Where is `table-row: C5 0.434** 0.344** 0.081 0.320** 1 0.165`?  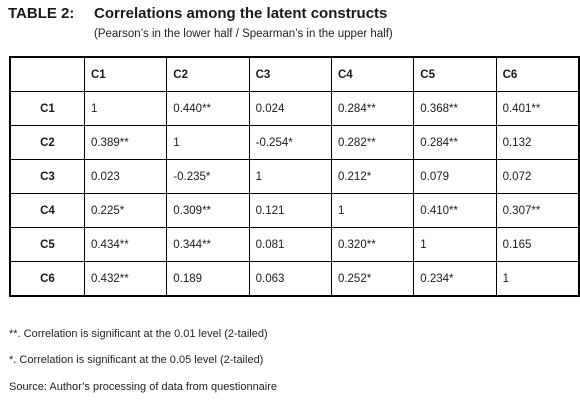
table-row: C5 0.434** 0.344** 0.081 0.320** 1 0.165 is located at coordinates (294, 244).